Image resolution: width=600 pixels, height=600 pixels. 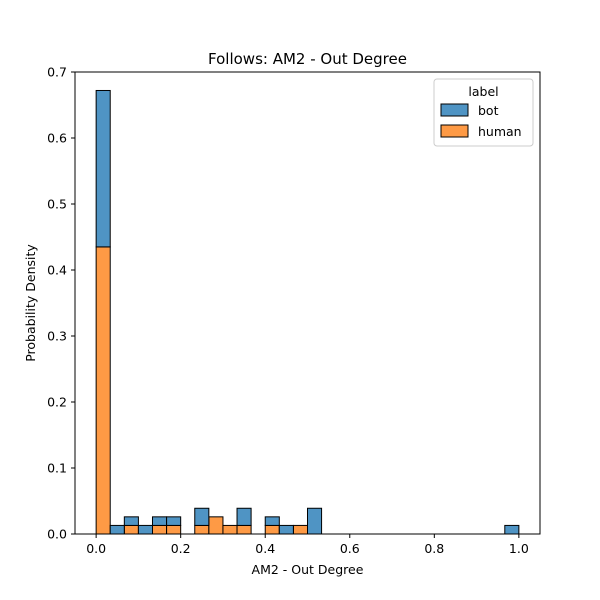 I want to click on x-tick-label: 0.2, so click(x=181, y=548).